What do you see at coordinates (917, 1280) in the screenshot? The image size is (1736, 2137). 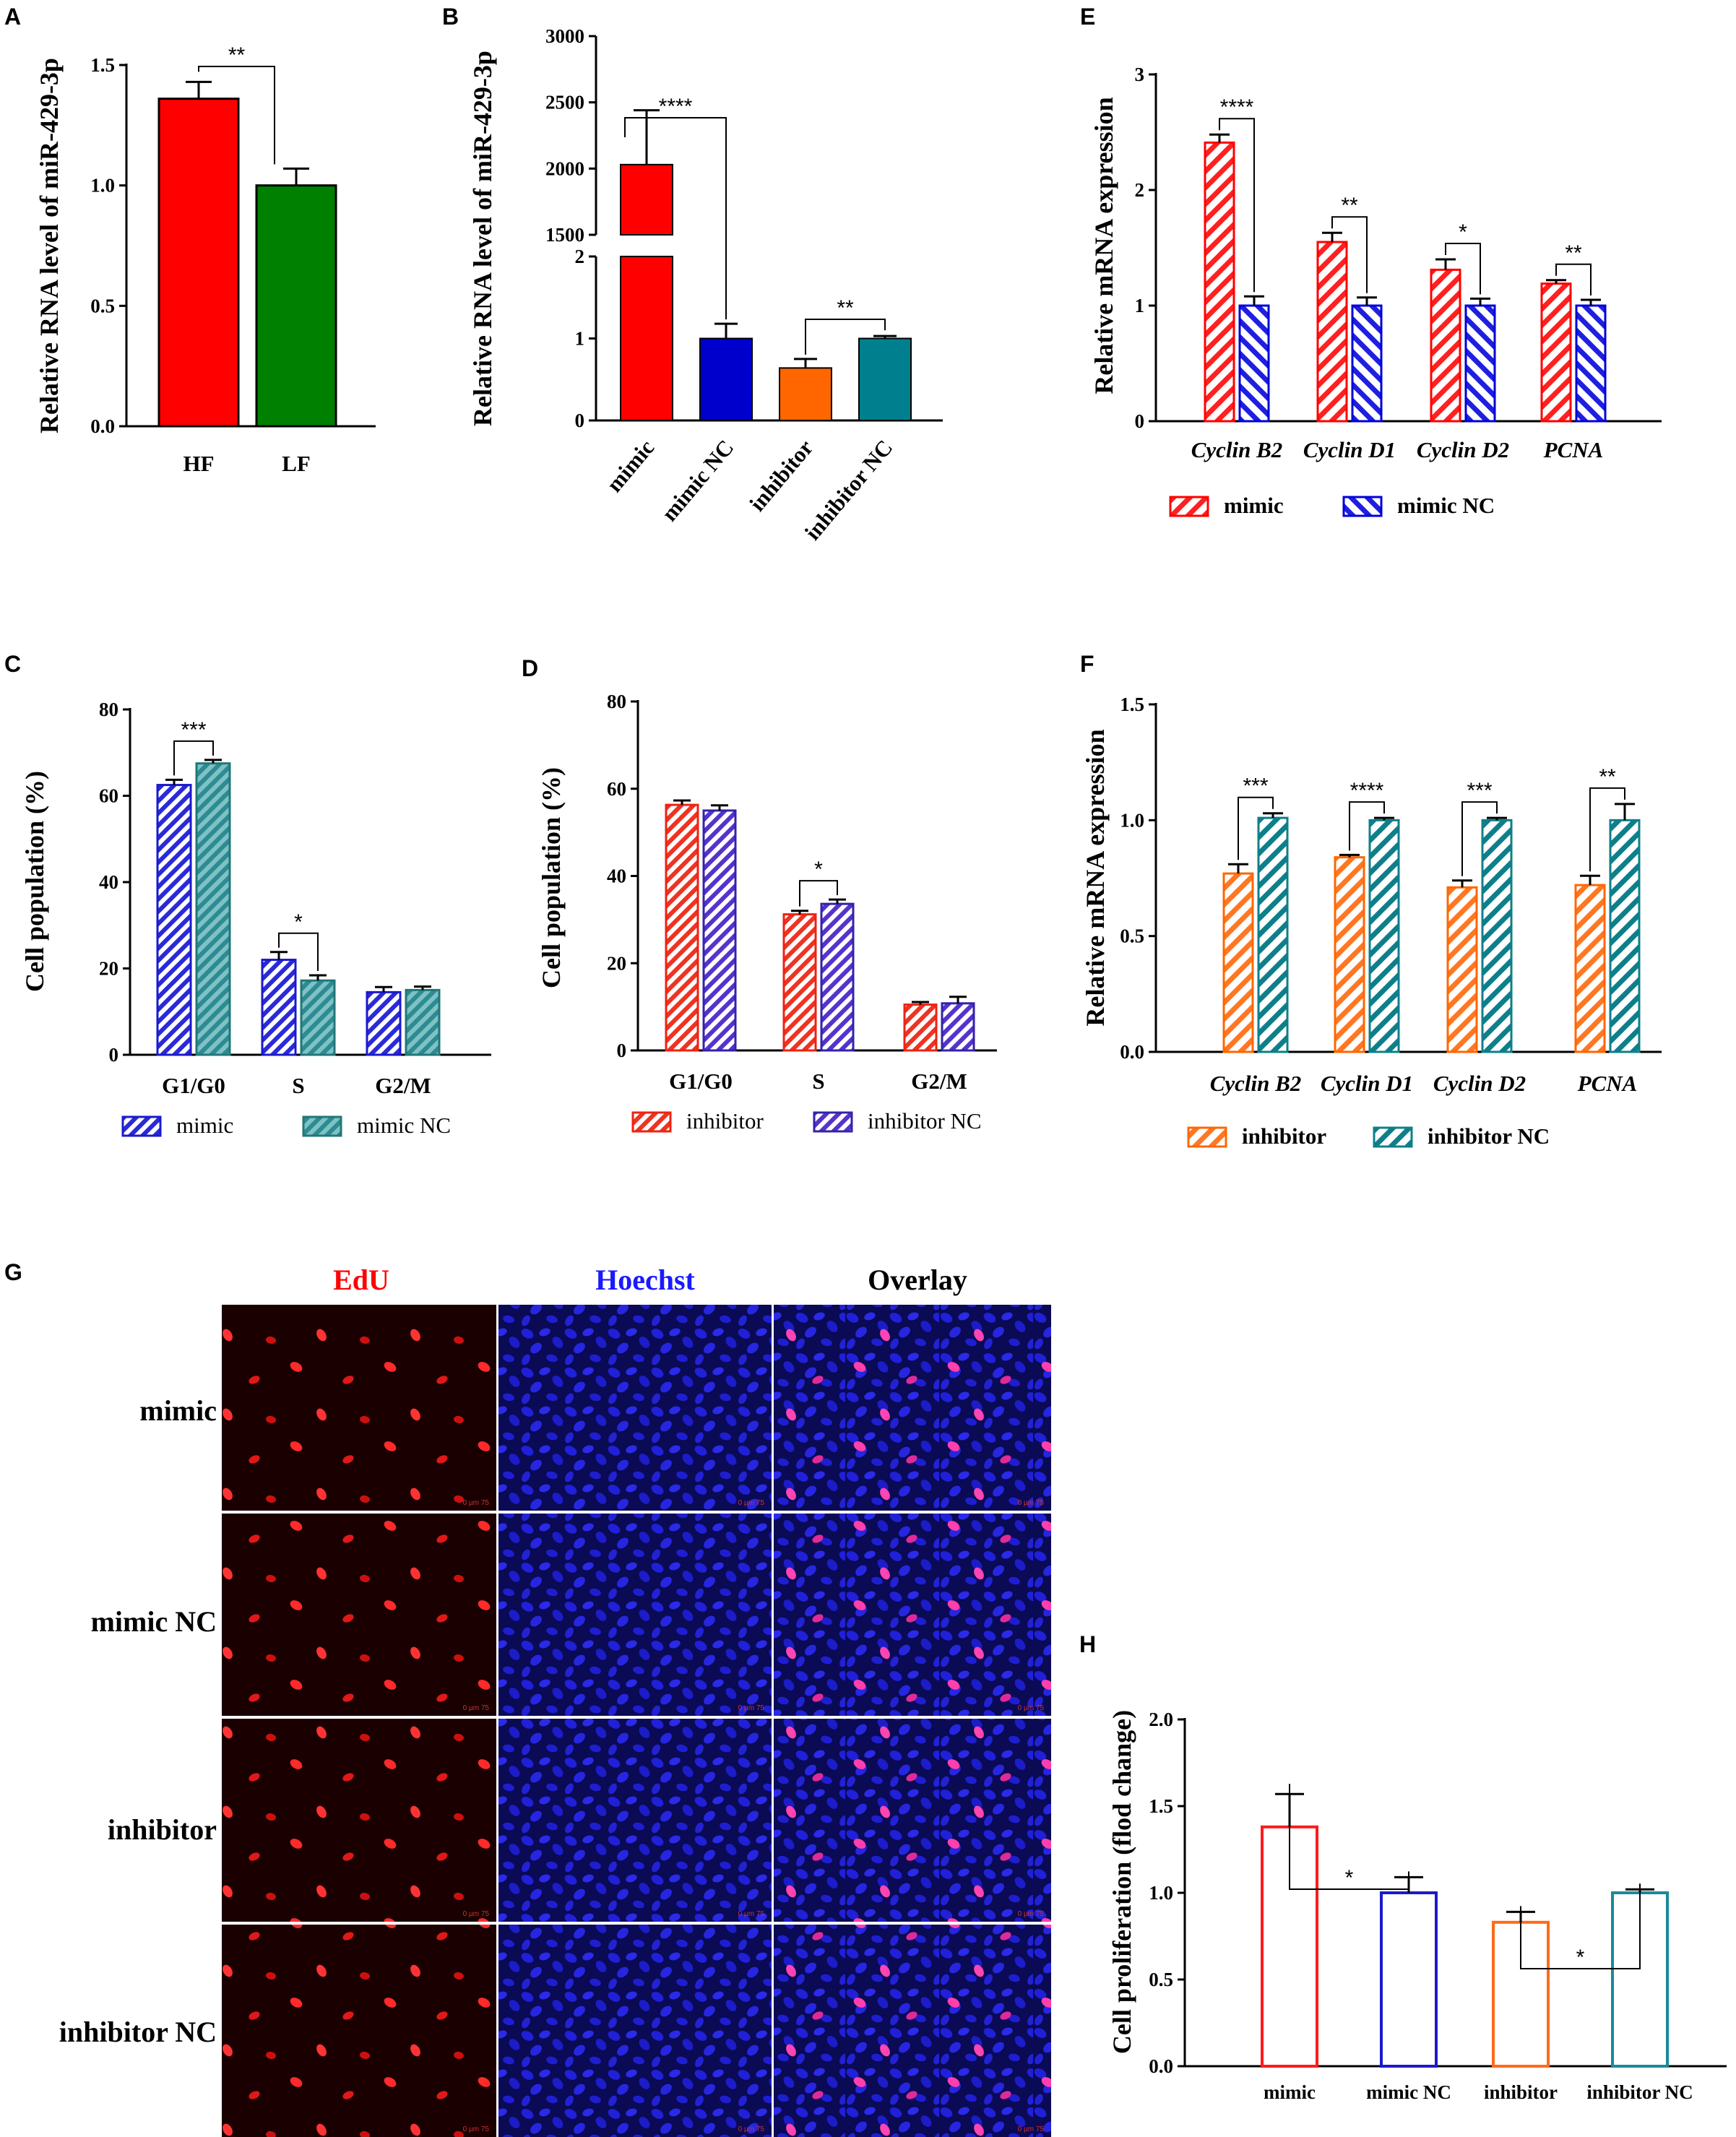 I see `column-label-overlay: Overlay` at bounding box center [917, 1280].